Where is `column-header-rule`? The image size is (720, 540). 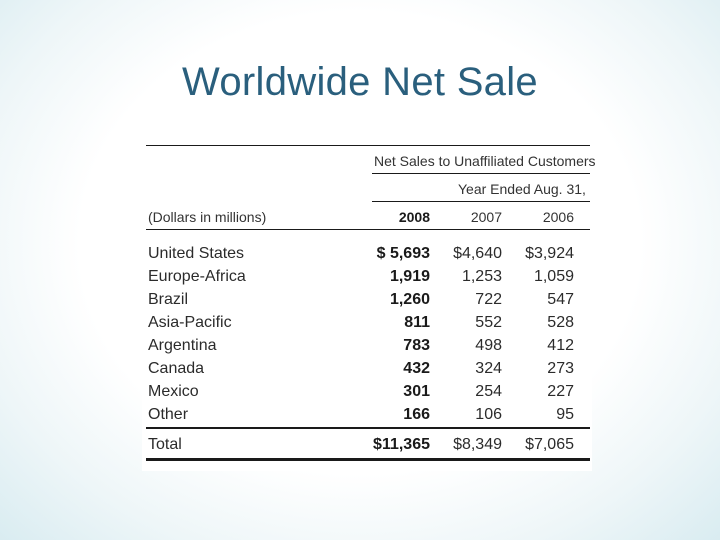
column-header-rule is located at coordinates (368, 229).